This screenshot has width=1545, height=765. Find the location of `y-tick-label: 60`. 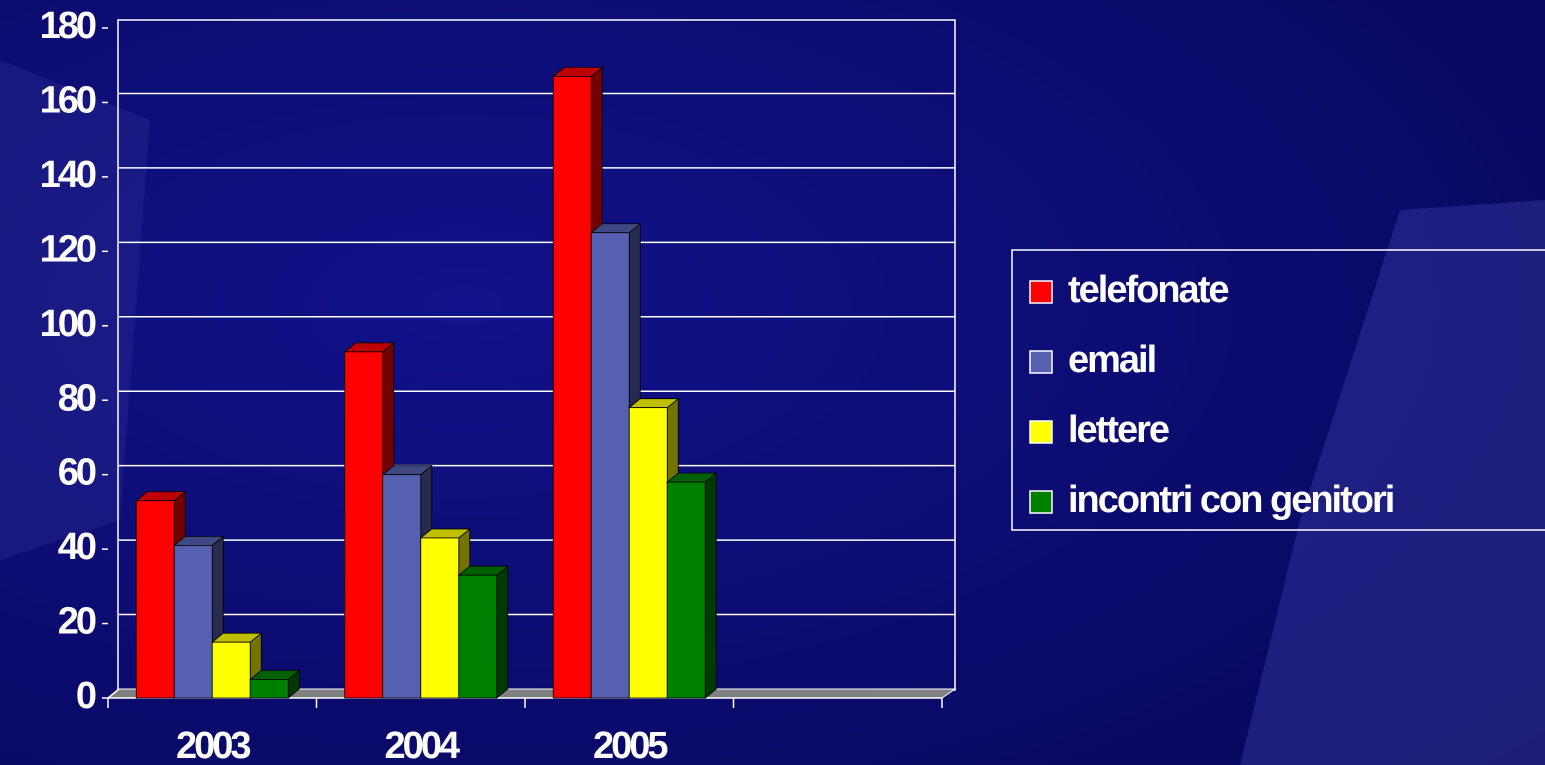

y-tick-label: 60 is located at coordinates (77, 473).